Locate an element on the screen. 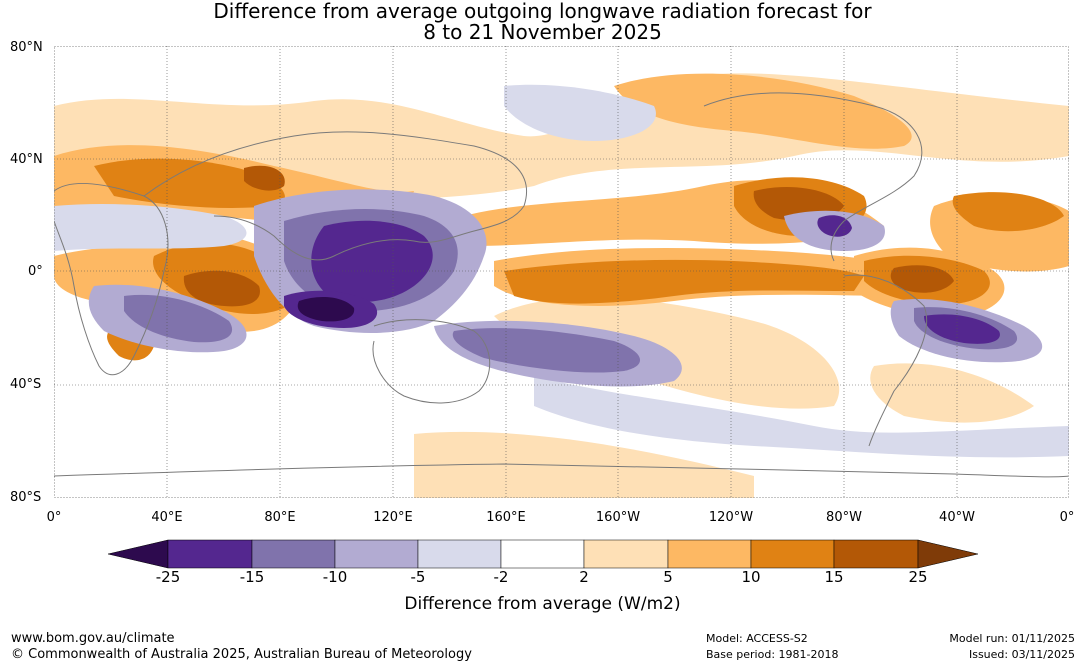 The image size is (1085, 667). colorbar-tick-n15: -15 is located at coordinates (252, 577).